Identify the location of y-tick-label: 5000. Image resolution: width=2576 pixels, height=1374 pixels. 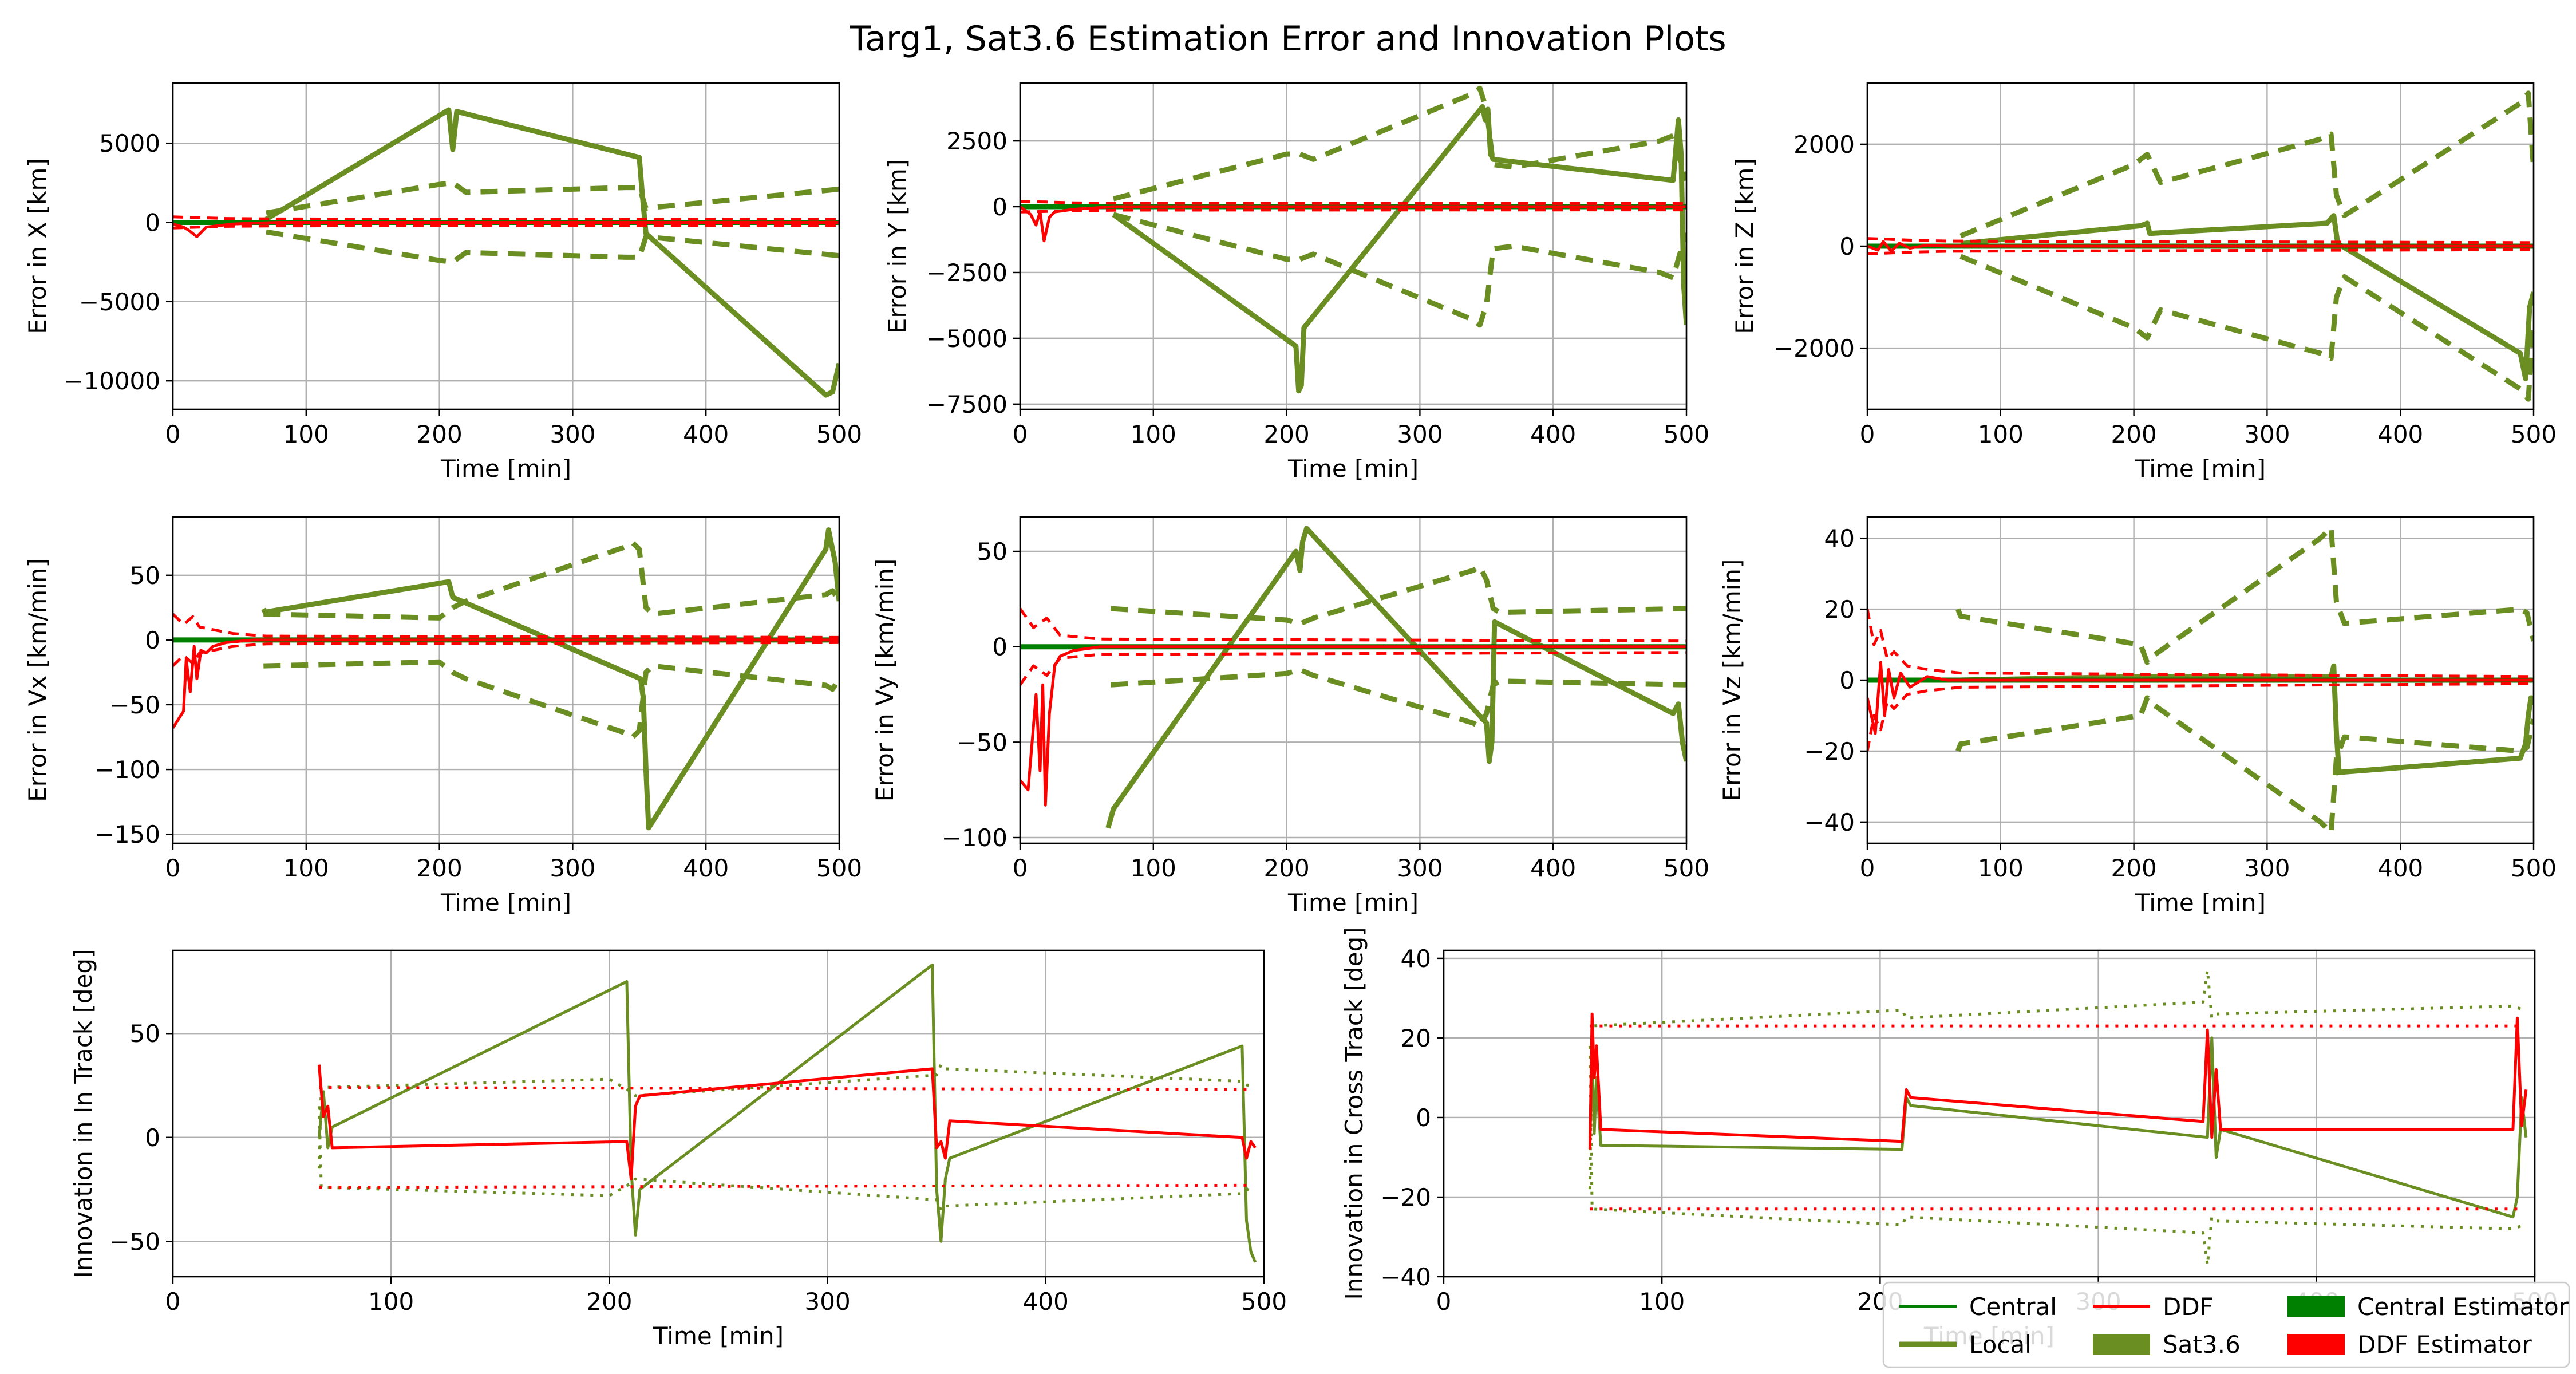
(129, 143).